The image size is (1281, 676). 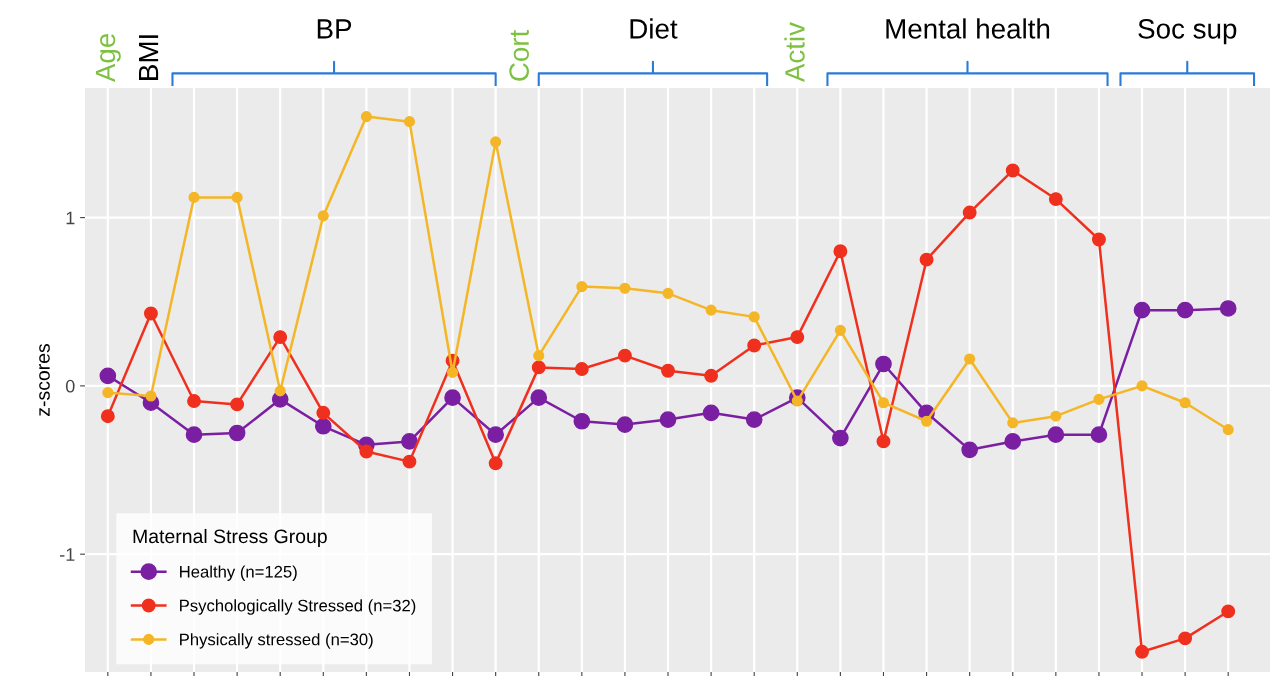 What do you see at coordinates (70, 218) in the screenshot?
I see `y-tick-label: 1` at bounding box center [70, 218].